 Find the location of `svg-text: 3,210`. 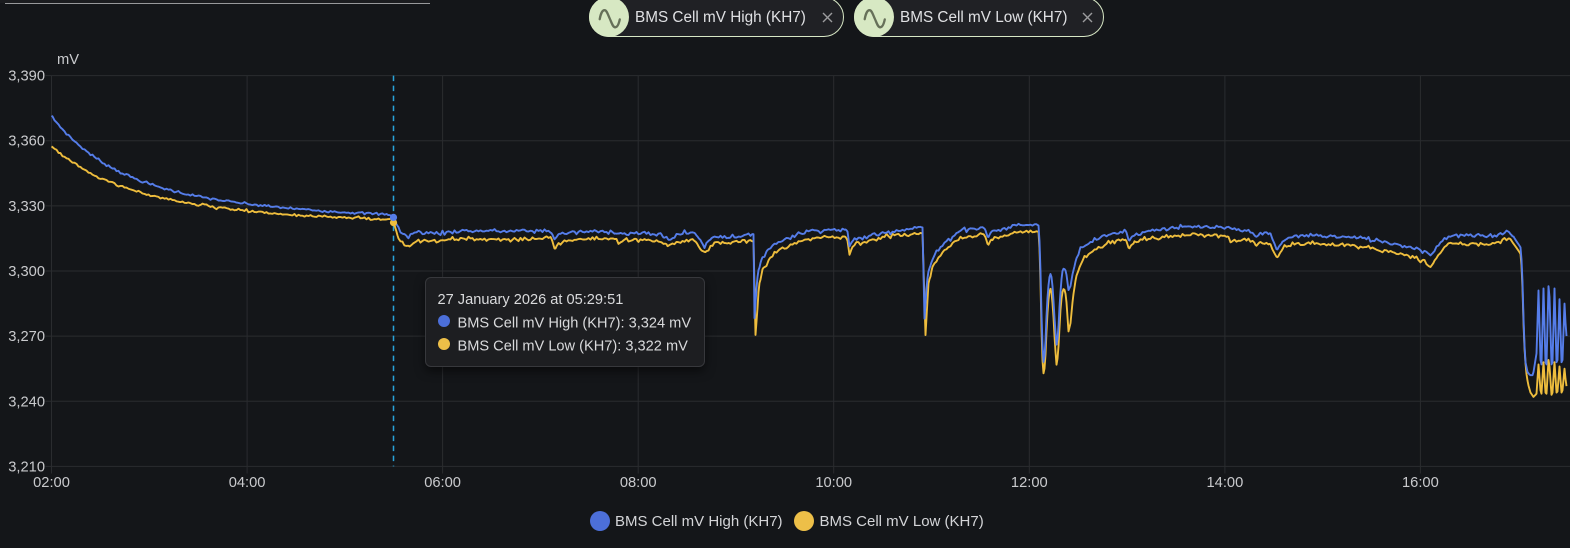

svg-text: 3,210 is located at coordinates (26, 467).